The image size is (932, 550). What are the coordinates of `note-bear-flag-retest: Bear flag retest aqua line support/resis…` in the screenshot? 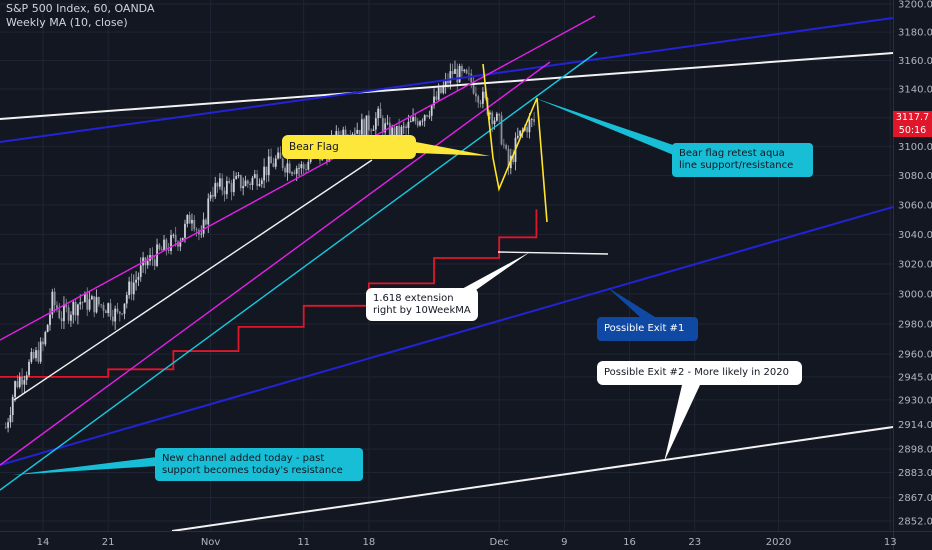 It's located at (742, 160).